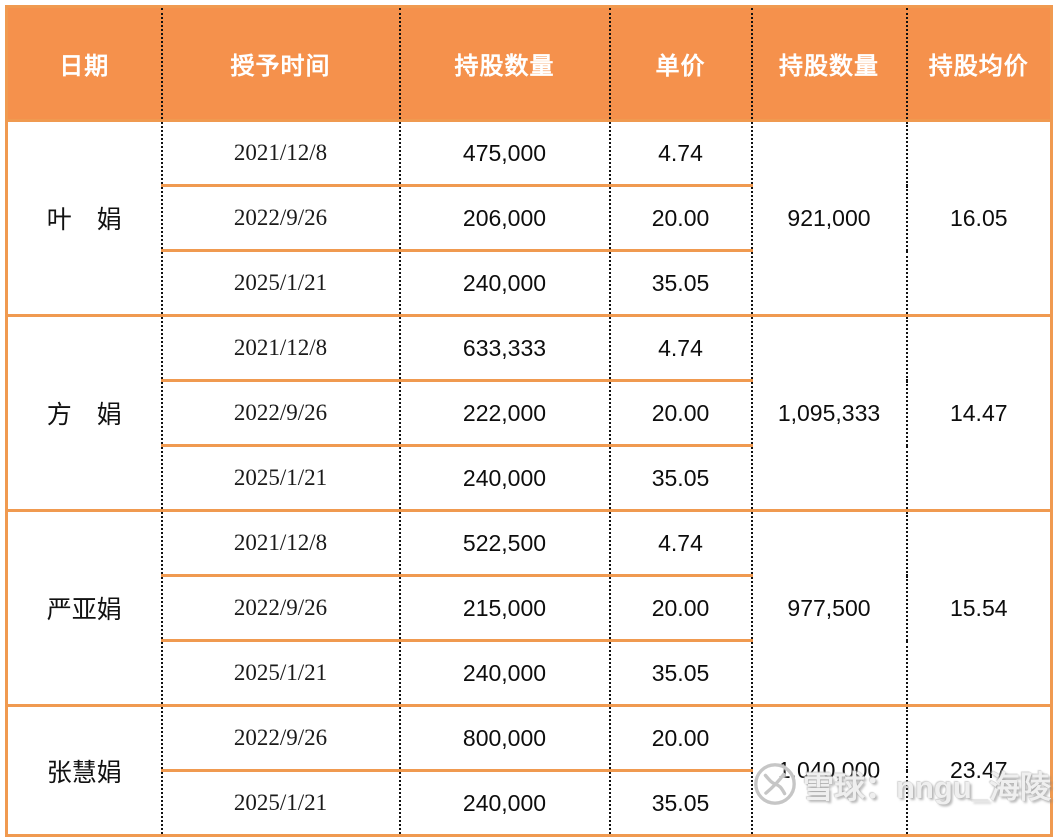  What do you see at coordinates (979, 607) in the screenshot?
I see `avg-price: 15.54` at bounding box center [979, 607].